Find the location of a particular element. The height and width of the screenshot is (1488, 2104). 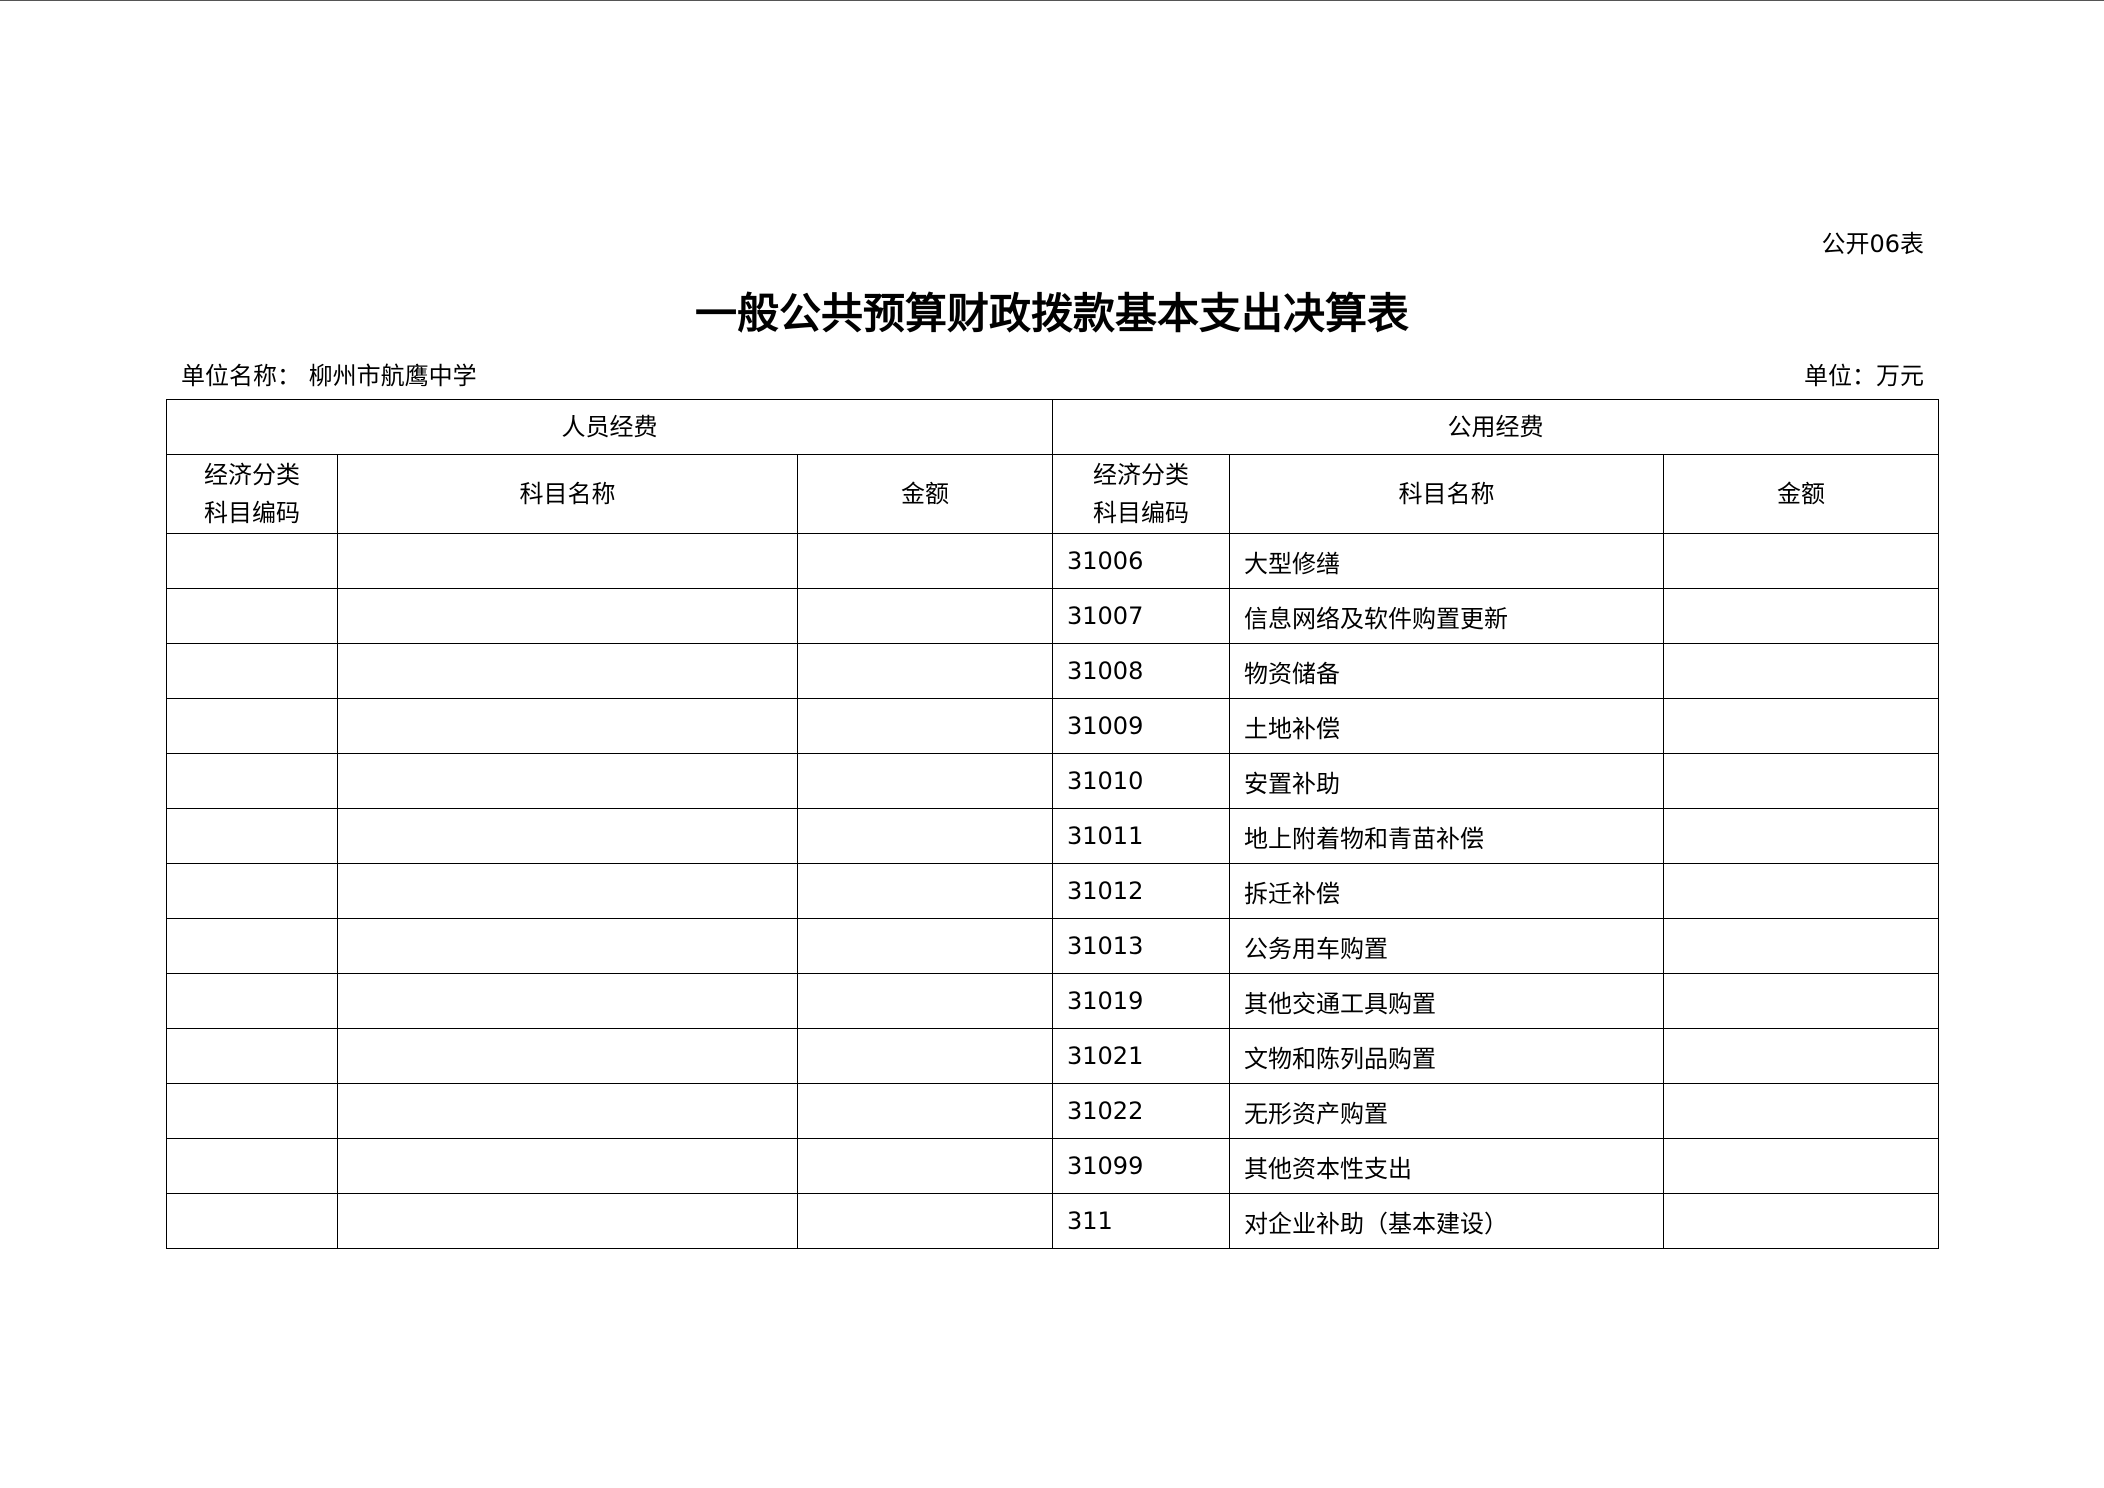

group-header-row: 人员经费 公用经费 is located at coordinates (1052, 427).